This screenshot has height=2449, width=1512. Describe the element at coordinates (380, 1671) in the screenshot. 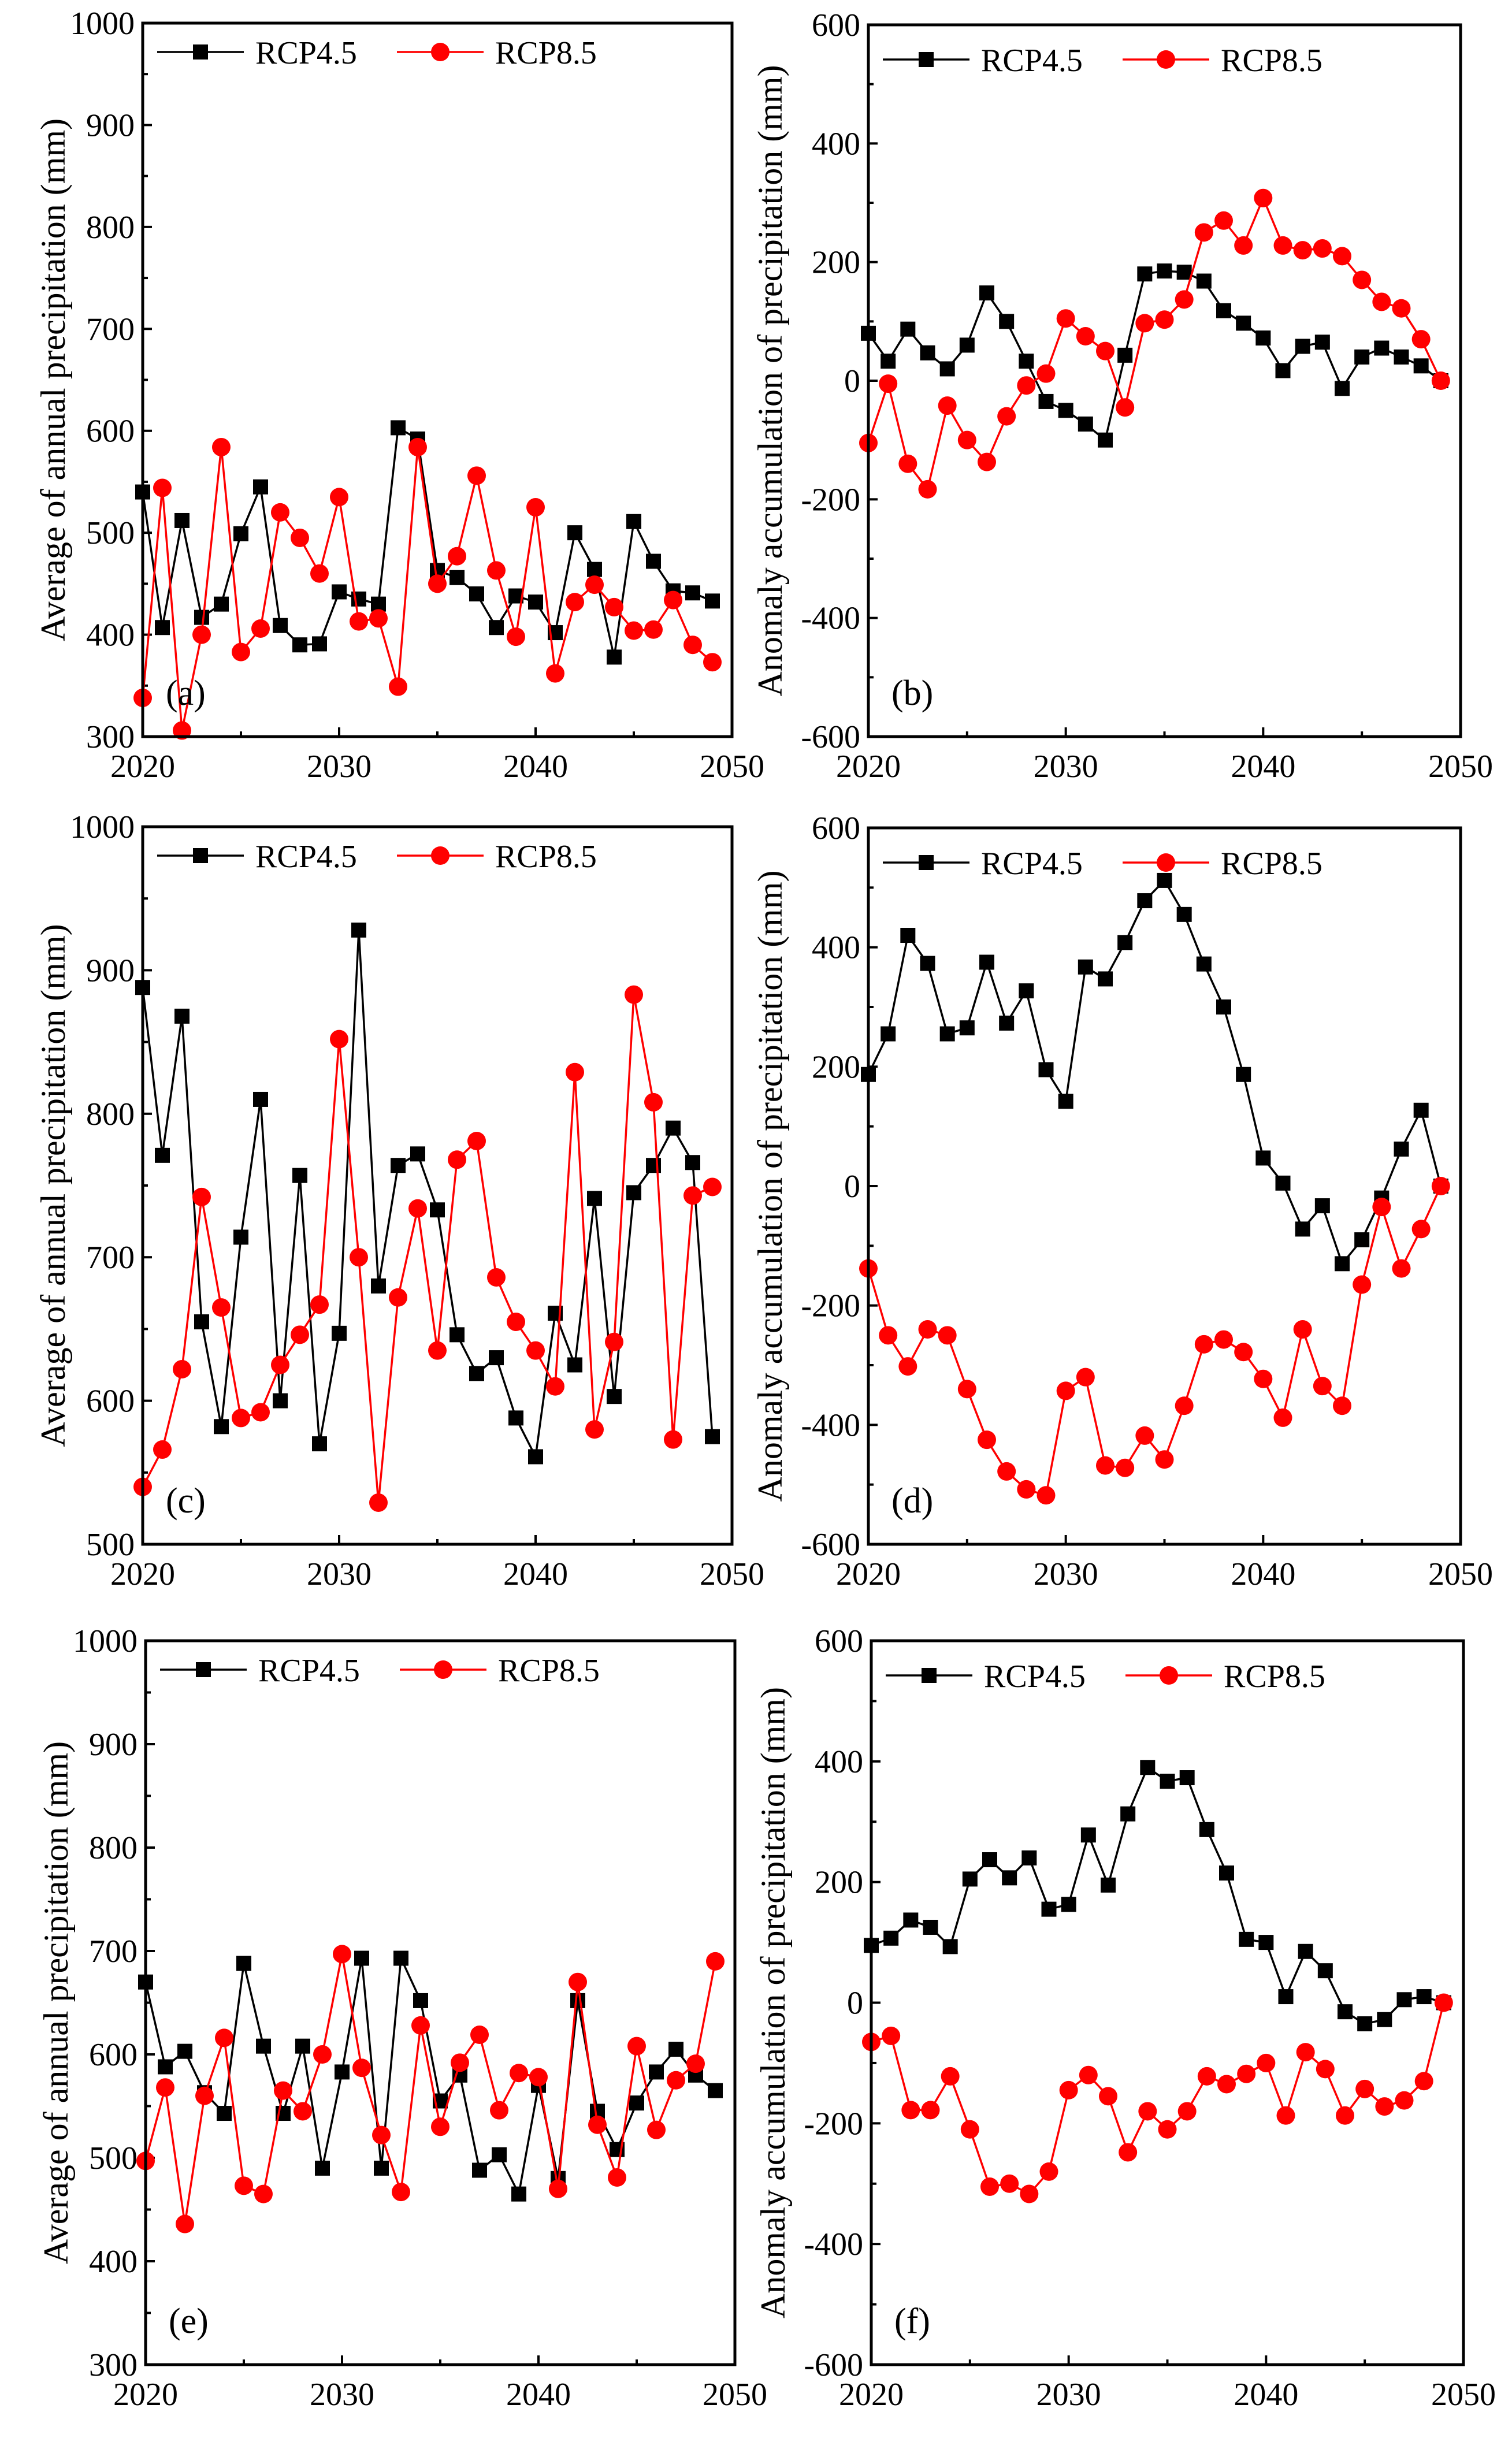

I see `legend: RCP4.5 RCP8.5` at that location.